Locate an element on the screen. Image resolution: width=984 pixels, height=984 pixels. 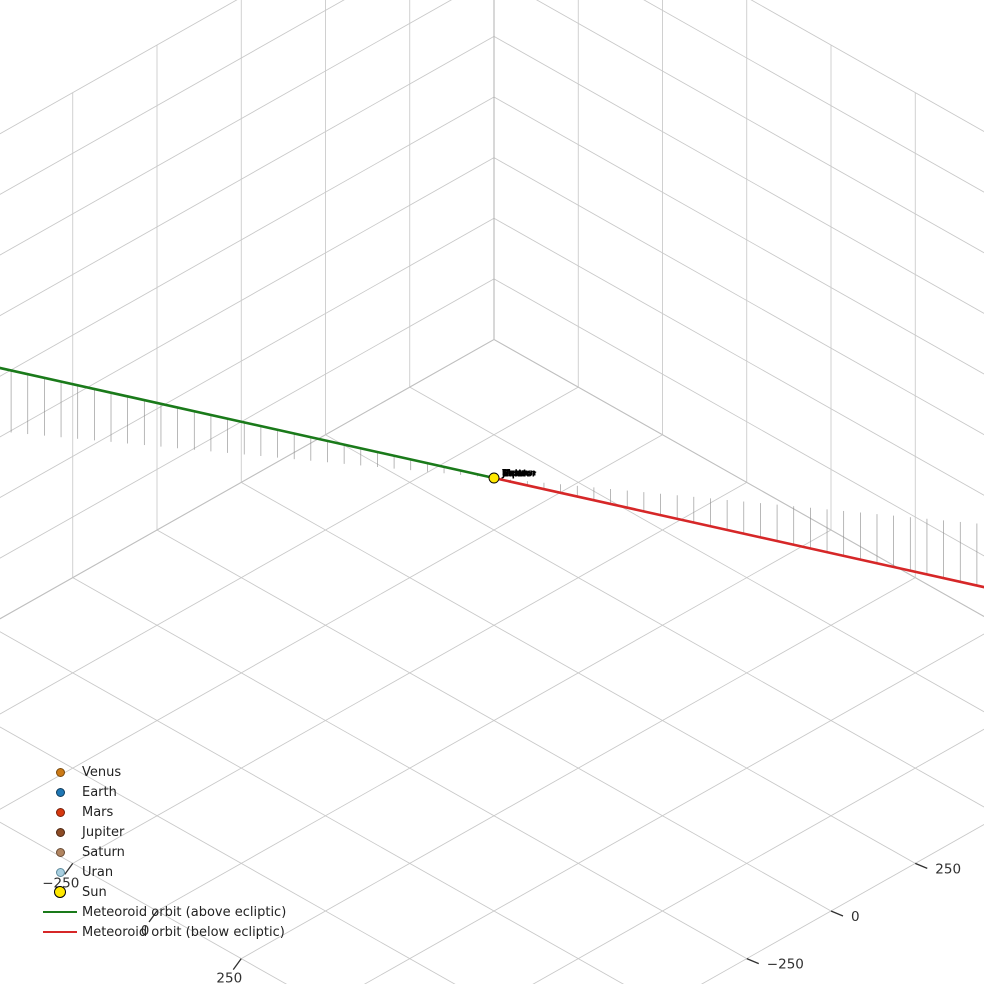
legend-item-label: Meteoroid orbit (below ecliptic) is located at coordinates (183, 932).